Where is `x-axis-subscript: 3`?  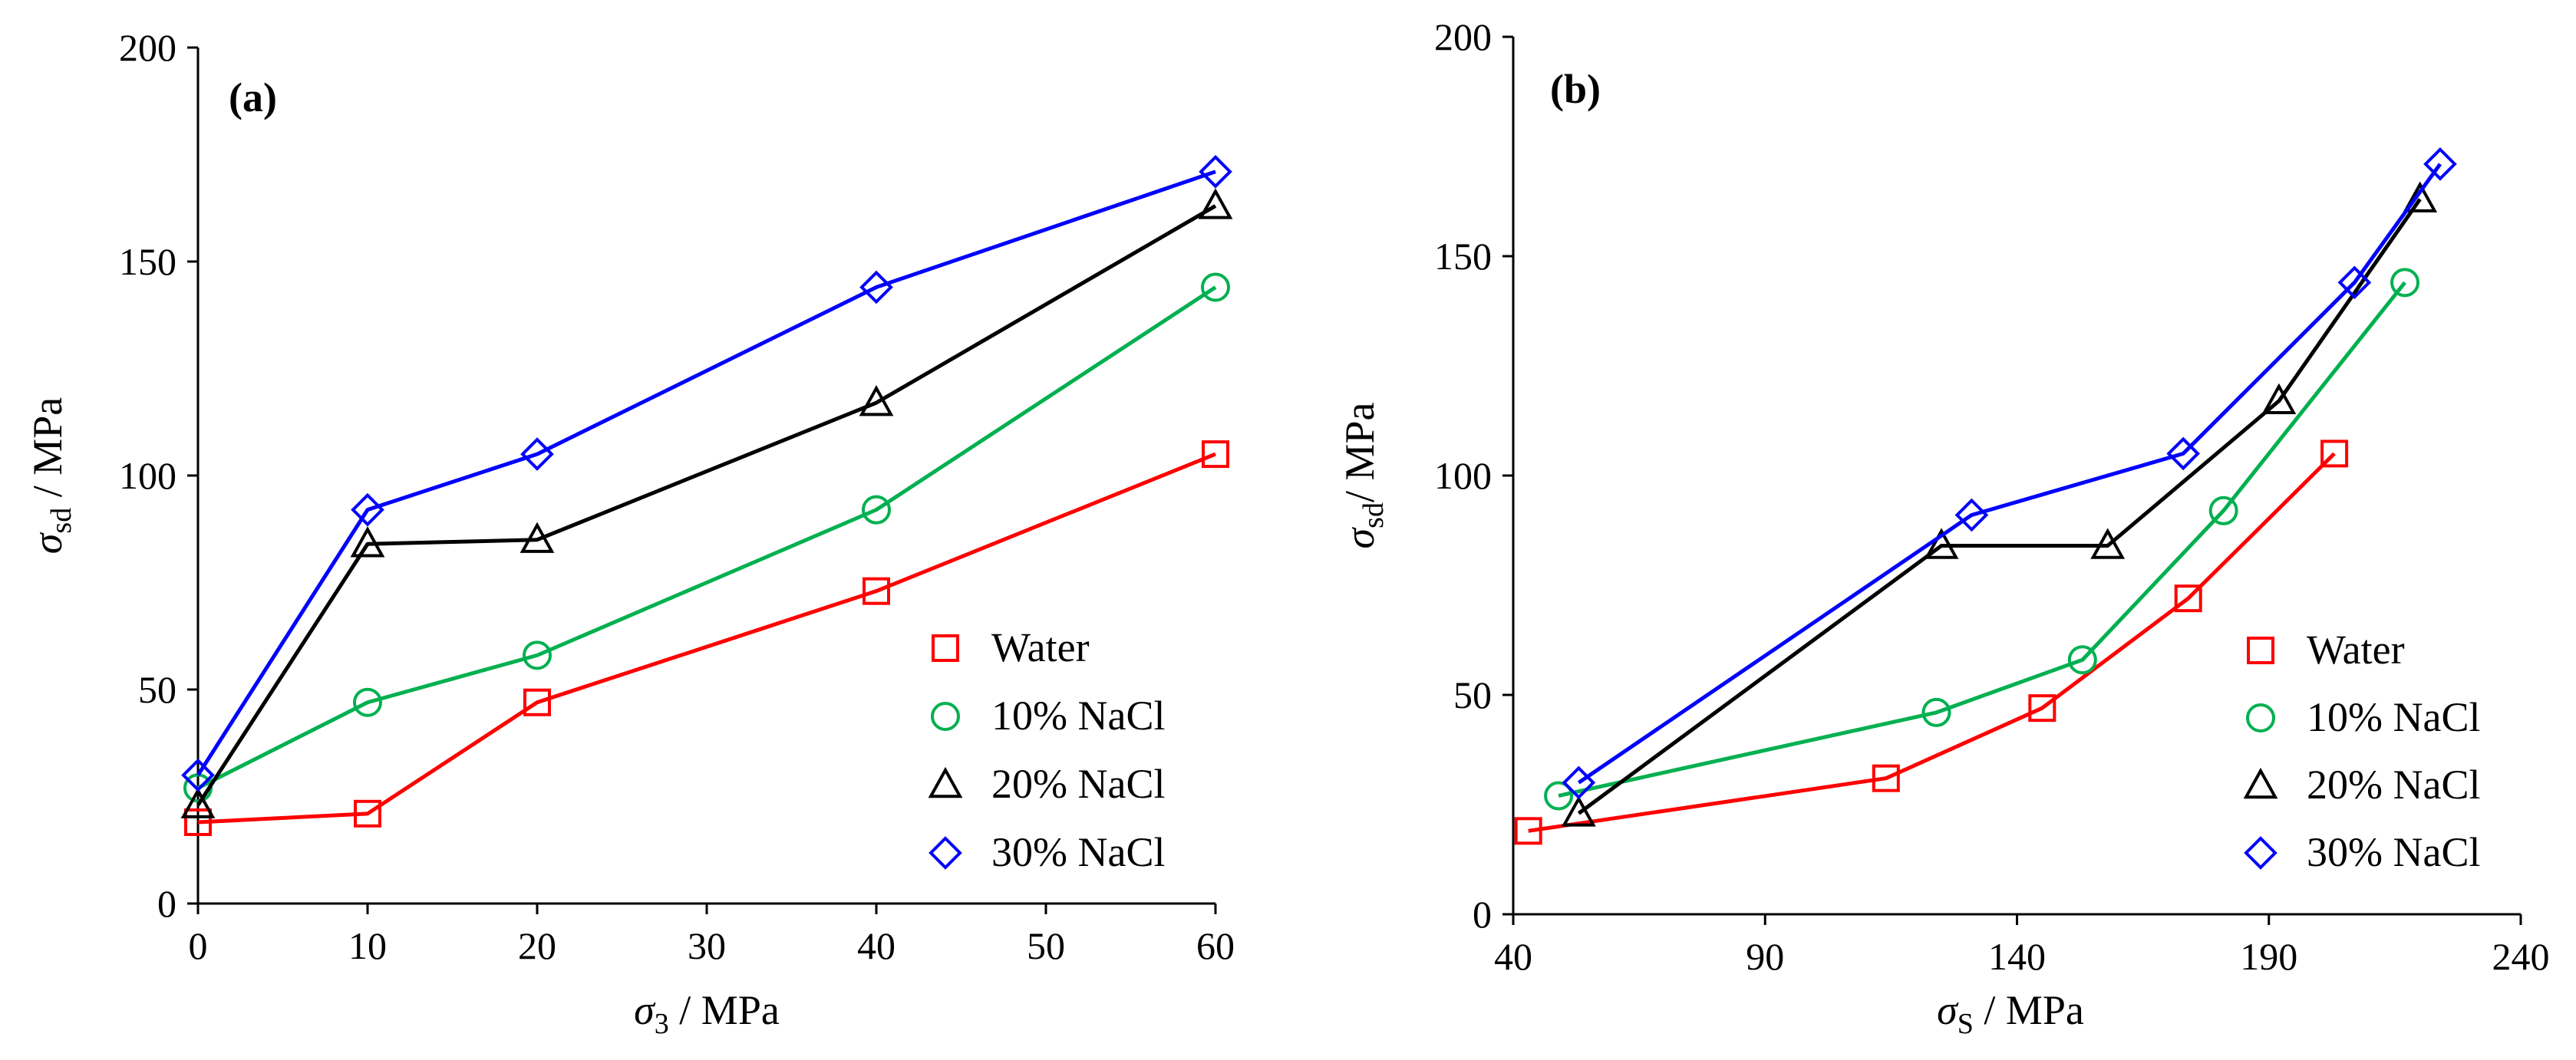
x-axis-subscript: 3 is located at coordinates (662, 1024).